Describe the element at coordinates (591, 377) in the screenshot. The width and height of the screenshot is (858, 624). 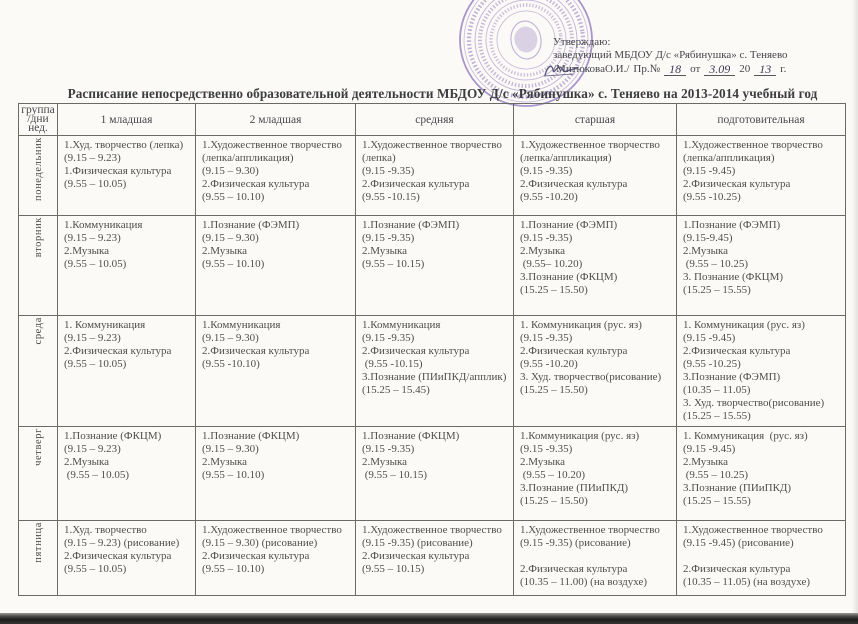
I see `schedule-line: 3. Худ. творчество(рисование)` at that location.